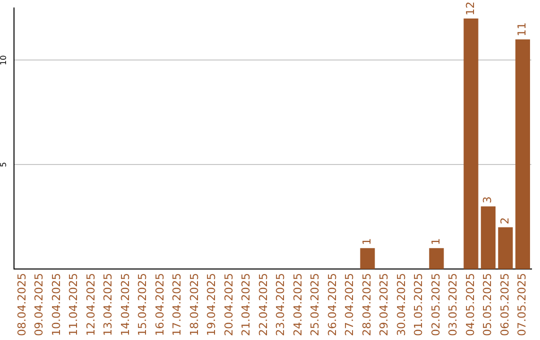 The height and width of the screenshot is (340, 540). I want to click on x-tick-label: 11.04.2025, so click(73, 304).